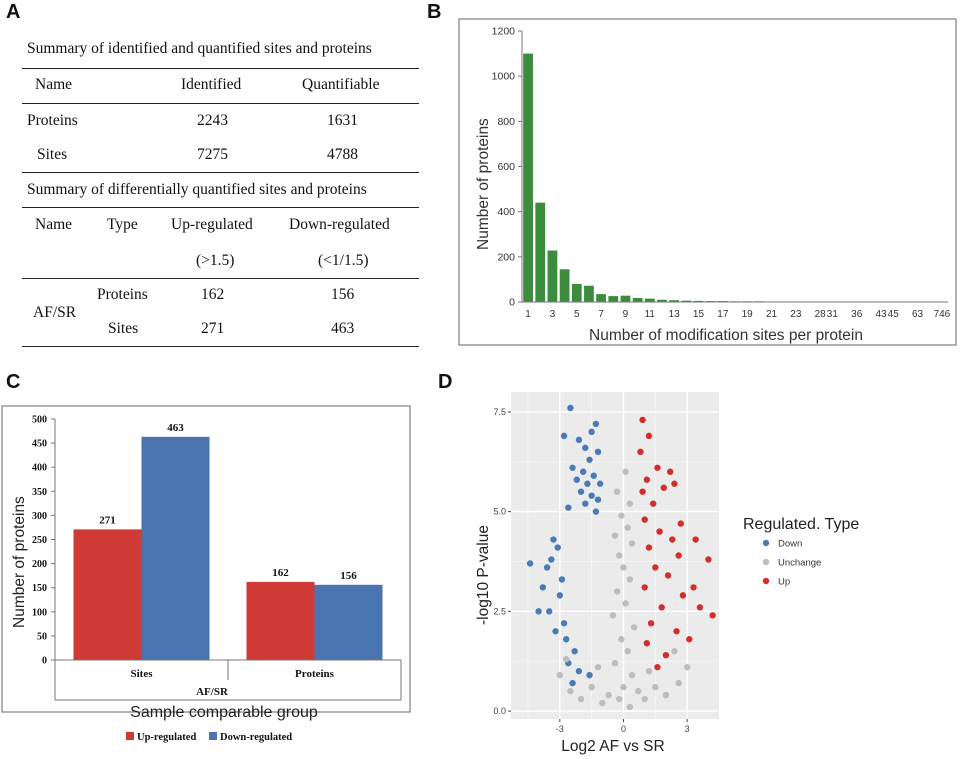  Describe the element at coordinates (918, 314) in the screenshot. I see `chart-b-x-tick-label: 63` at that location.